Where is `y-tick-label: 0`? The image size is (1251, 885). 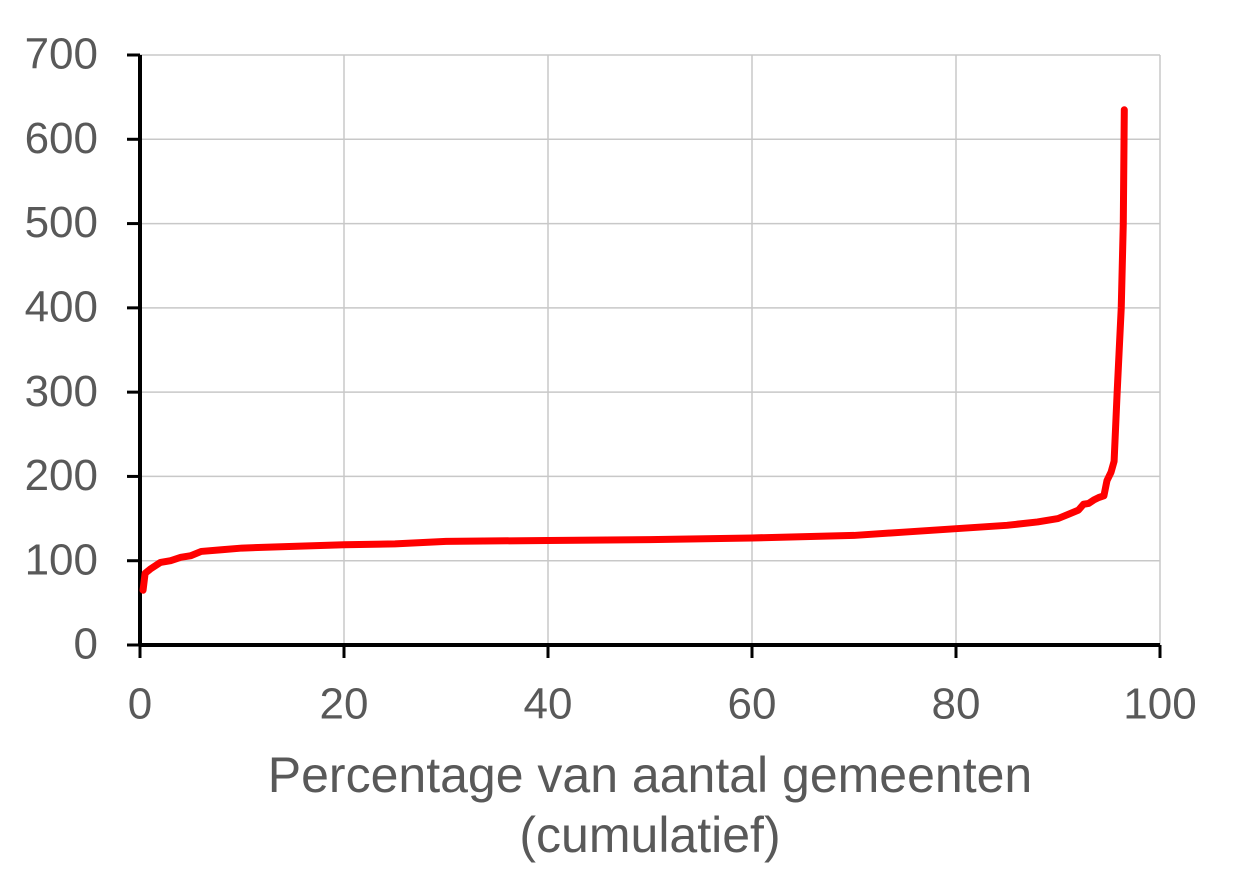 y-tick-label: 0 is located at coordinates (86, 644).